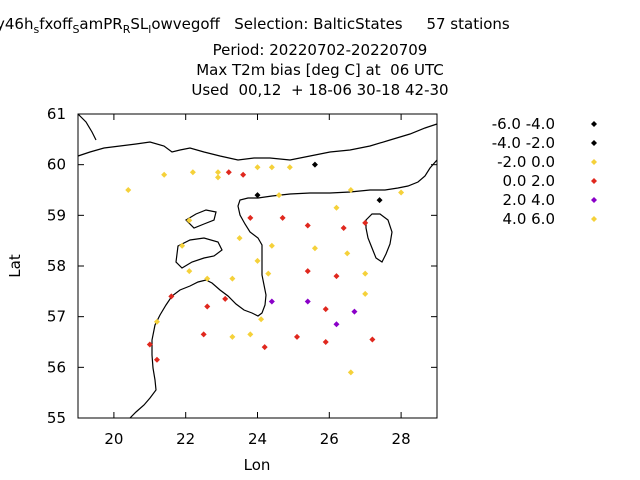 This screenshot has height=480, width=640. I want to click on legend-label: -2.0 0.0, so click(526, 162).